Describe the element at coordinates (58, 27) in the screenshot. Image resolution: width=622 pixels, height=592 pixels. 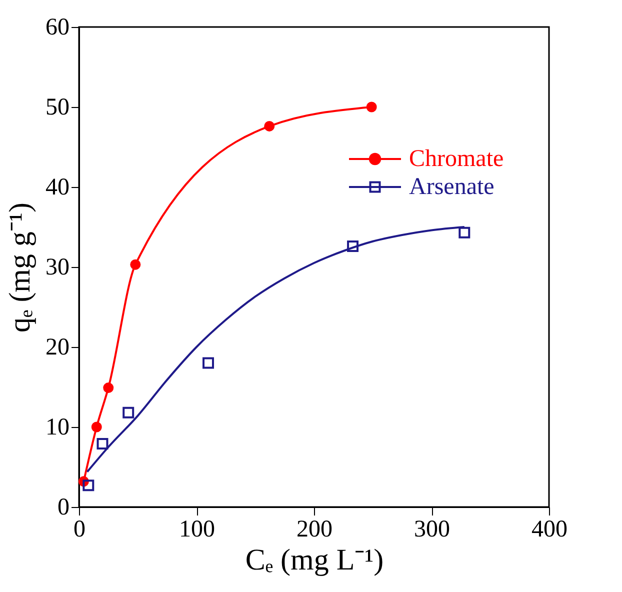
I see `y-tick-label: 60` at that location.